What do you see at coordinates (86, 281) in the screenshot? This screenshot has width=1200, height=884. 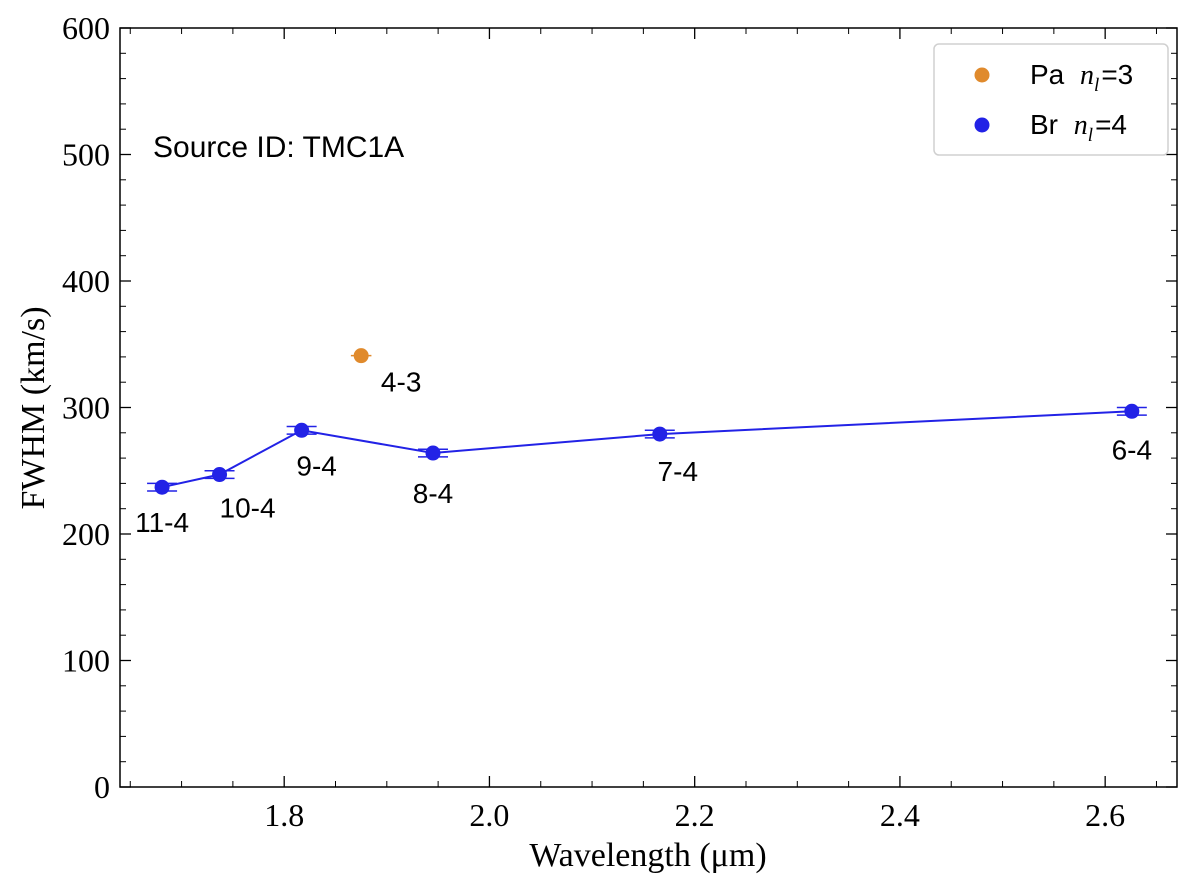 I see `y-tick-label: 400` at bounding box center [86, 281].